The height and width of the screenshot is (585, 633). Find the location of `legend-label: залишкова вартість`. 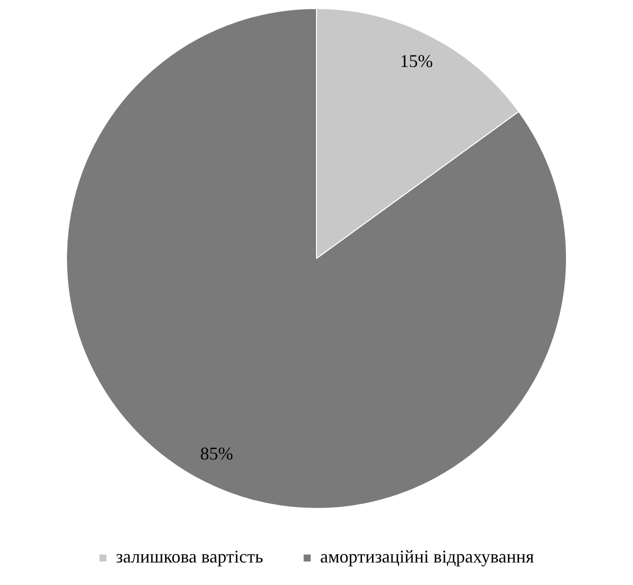

legend-label: залишкова вартість is located at coordinates (190, 556).